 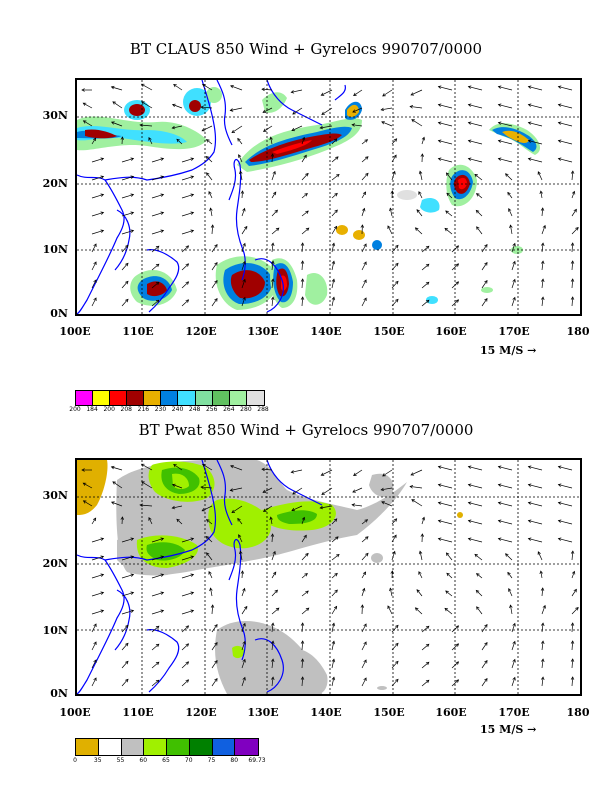 I want to click on colorbar-tick-label: 70, so click(x=188, y=760).